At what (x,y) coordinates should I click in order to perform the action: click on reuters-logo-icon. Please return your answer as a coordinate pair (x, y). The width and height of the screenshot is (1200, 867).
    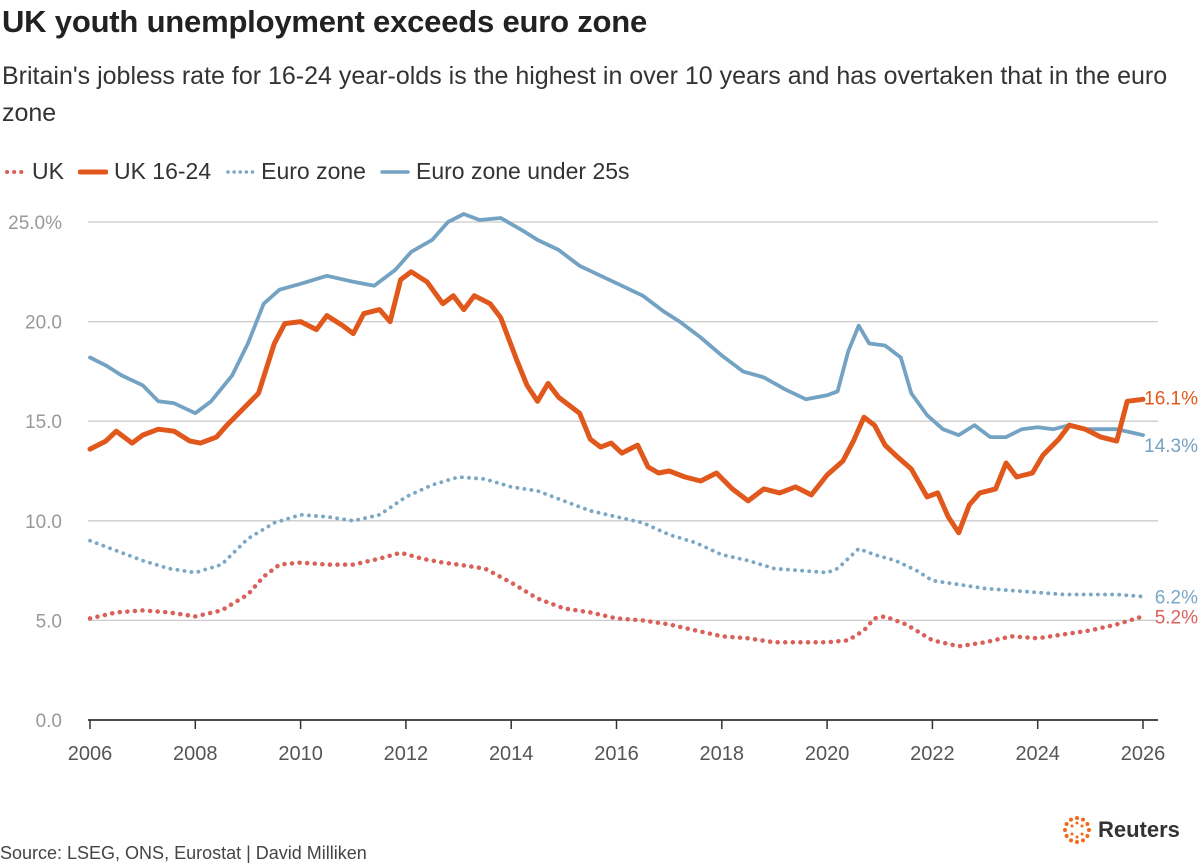
    Looking at the image, I should click on (1077, 830).